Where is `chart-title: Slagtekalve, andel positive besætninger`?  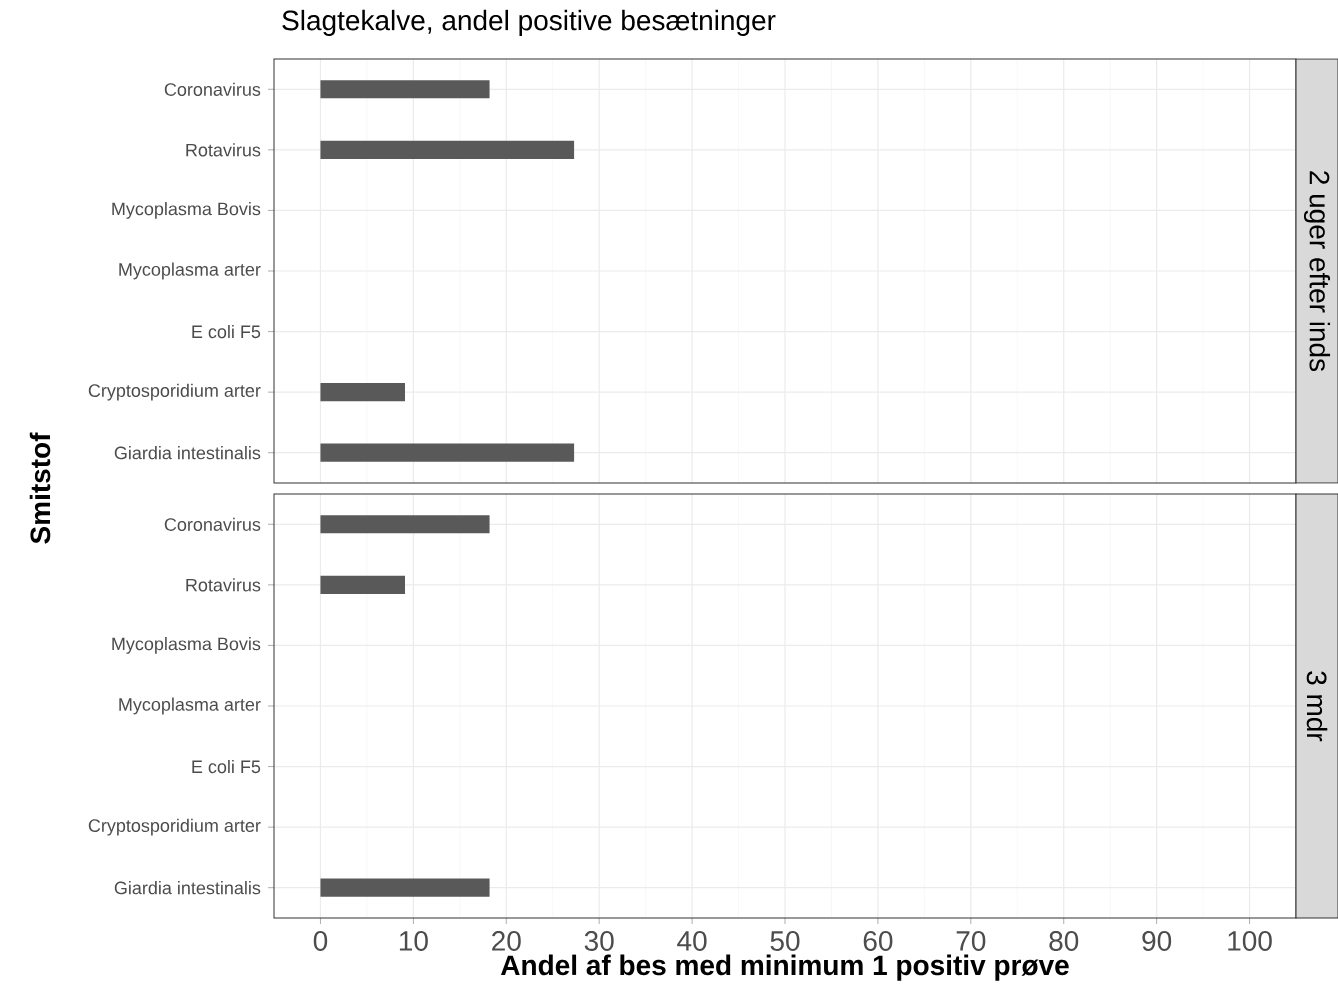 chart-title: Slagtekalve, andel positive besætninger is located at coordinates (529, 22).